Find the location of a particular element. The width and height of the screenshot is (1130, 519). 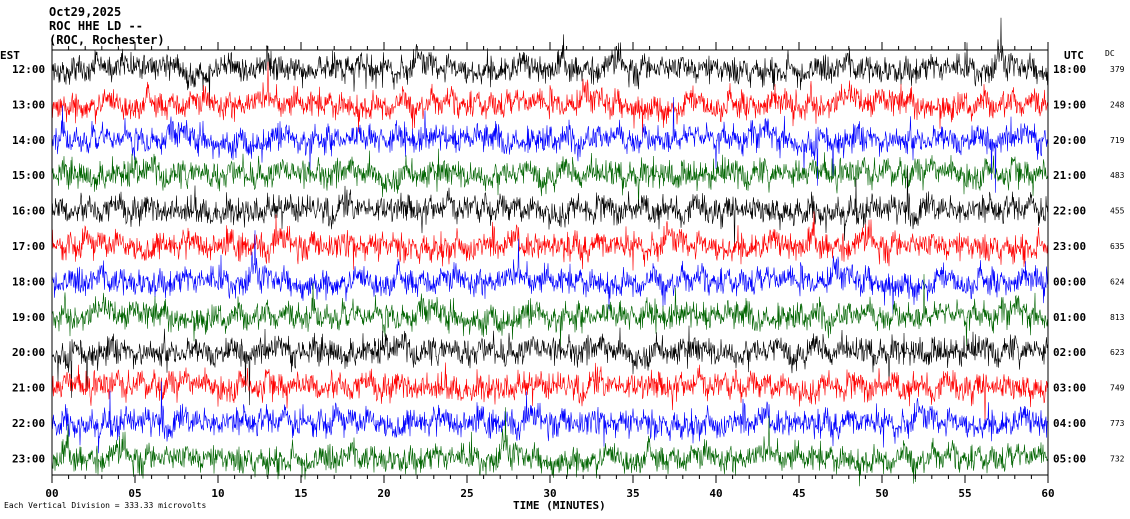

x-tick-label: 45 is located at coordinates (798, 493).